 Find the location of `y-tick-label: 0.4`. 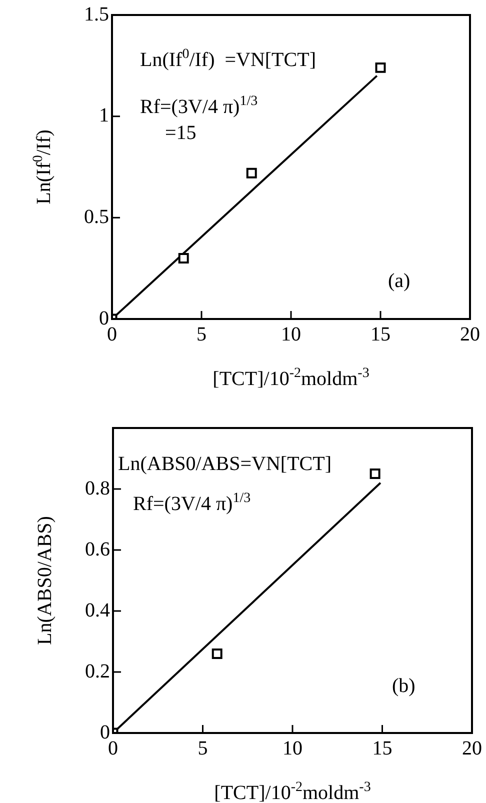

y-tick-label: 0.4 is located at coordinates (97, 610).